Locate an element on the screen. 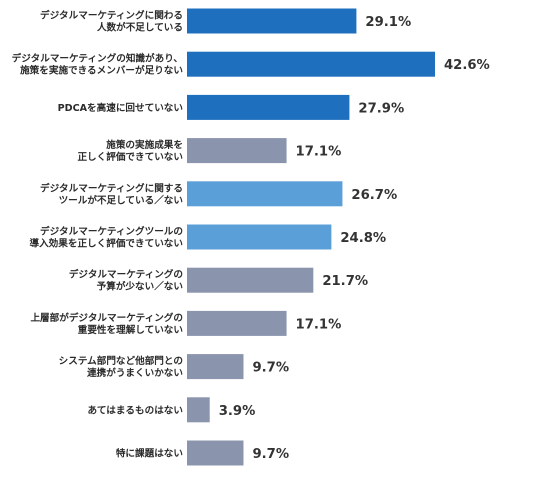 The height and width of the screenshot is (478, 536). category-label-line: ツールが不足している／ない is located at coordinates (121, 200).